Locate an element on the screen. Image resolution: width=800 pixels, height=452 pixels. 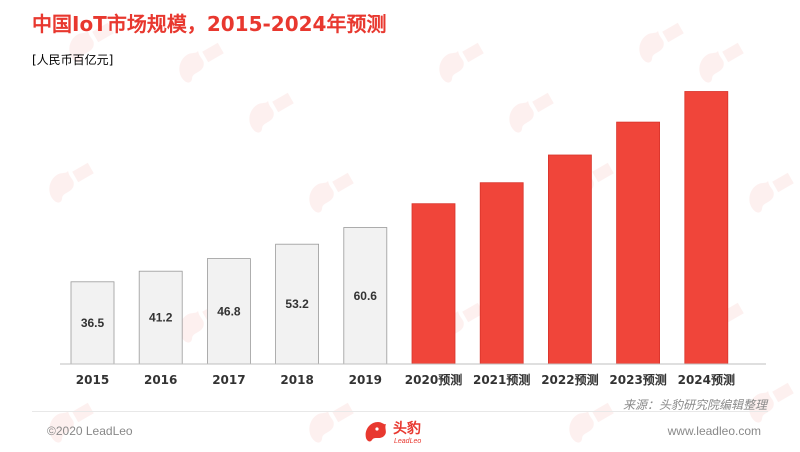
leadleo-logo: 头豹 LeadLeo is located at coordinates (393, 432).